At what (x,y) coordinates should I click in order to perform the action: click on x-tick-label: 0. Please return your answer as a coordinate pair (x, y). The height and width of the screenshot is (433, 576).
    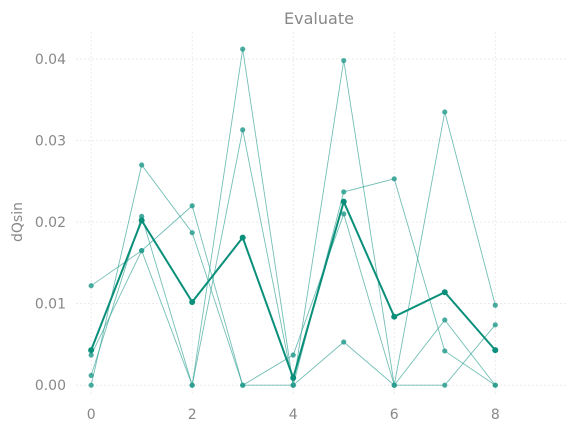
    Looking at the image, I should click on (91, 415).